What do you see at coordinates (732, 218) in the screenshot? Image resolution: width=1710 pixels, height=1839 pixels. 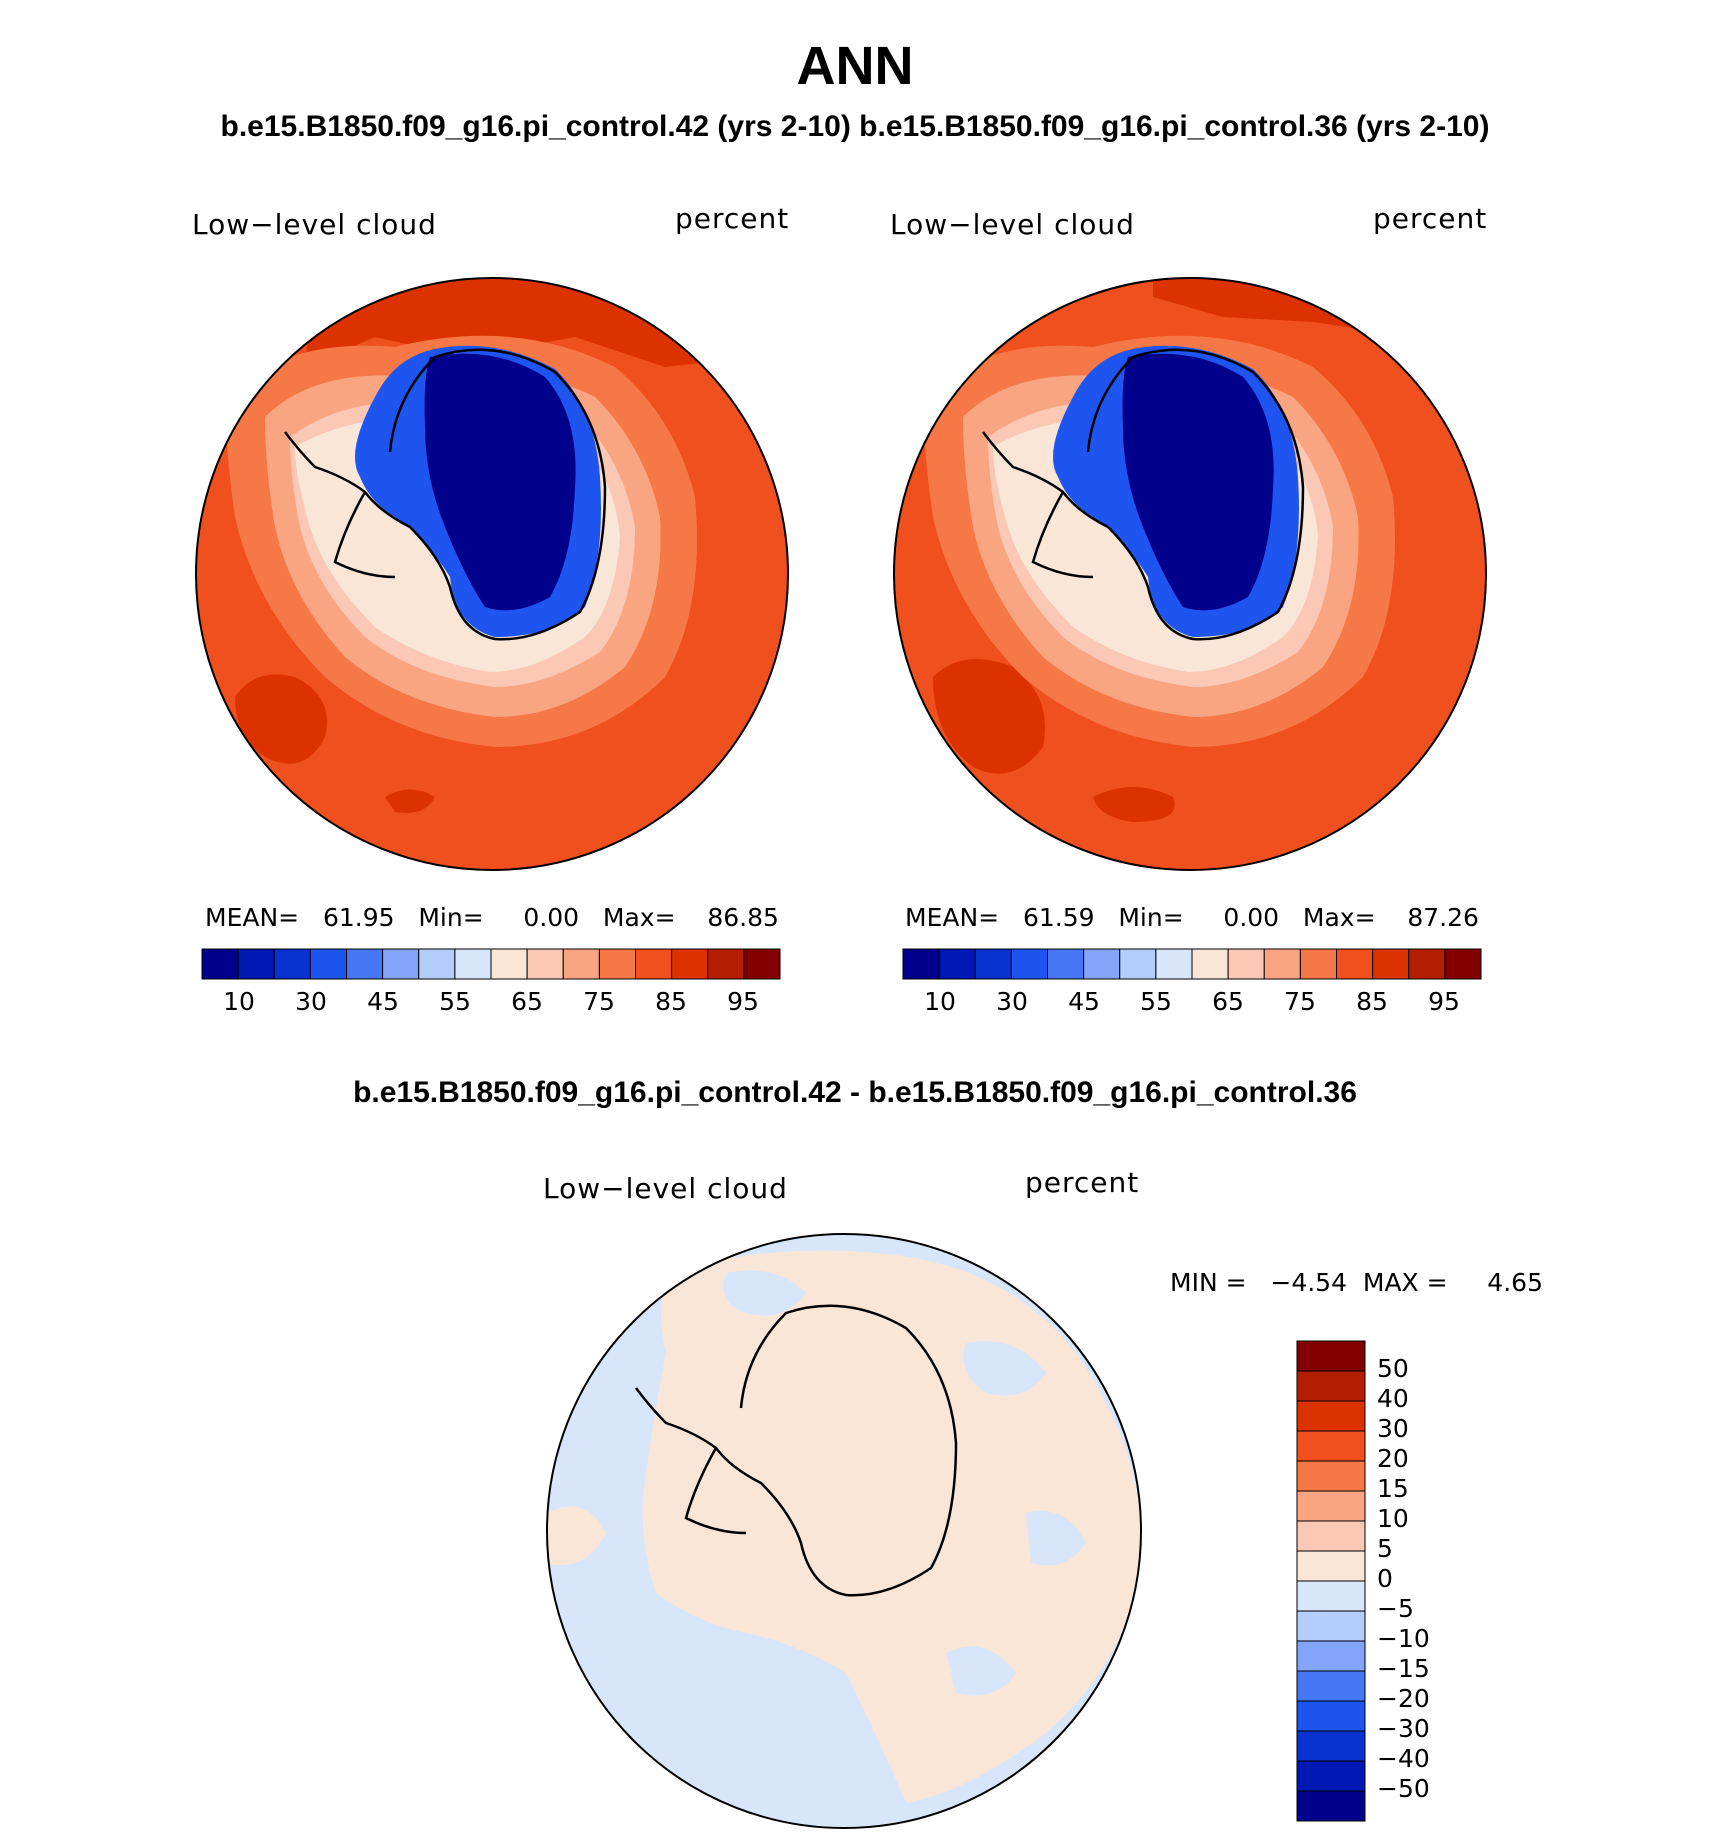 I see `panel1-units-label: percent` at bounding box center [732, 218].